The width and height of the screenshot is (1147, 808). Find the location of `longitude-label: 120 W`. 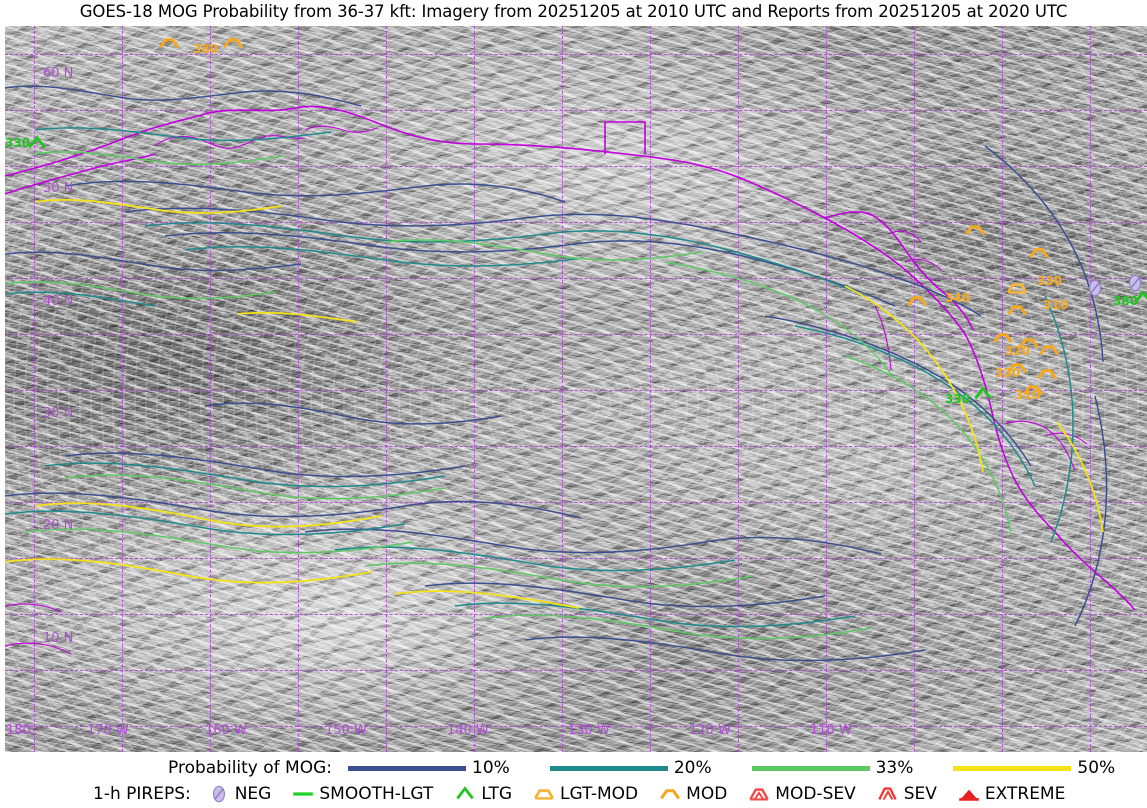

longitude-label: 120 W is located at coordinates (710, 730).